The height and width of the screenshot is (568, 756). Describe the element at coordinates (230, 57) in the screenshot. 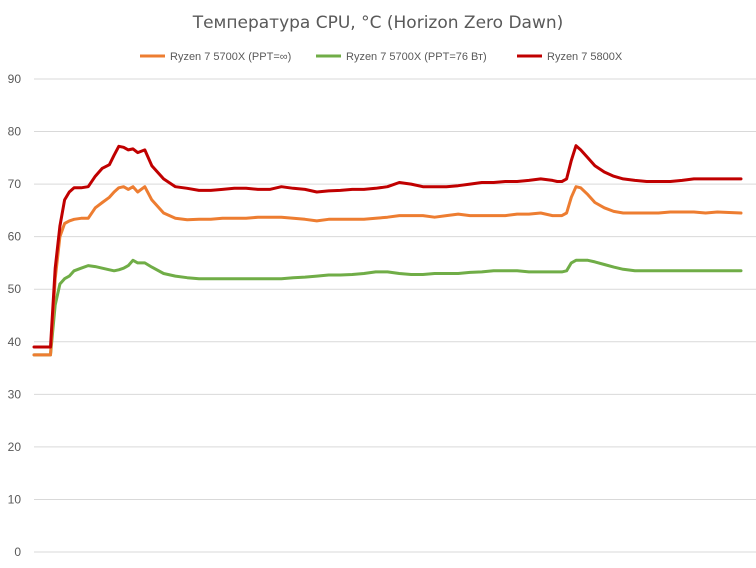

I see `legend-label-ppt-unlimited: Ryzen 7 5700X (PPT=∞)` at that location.